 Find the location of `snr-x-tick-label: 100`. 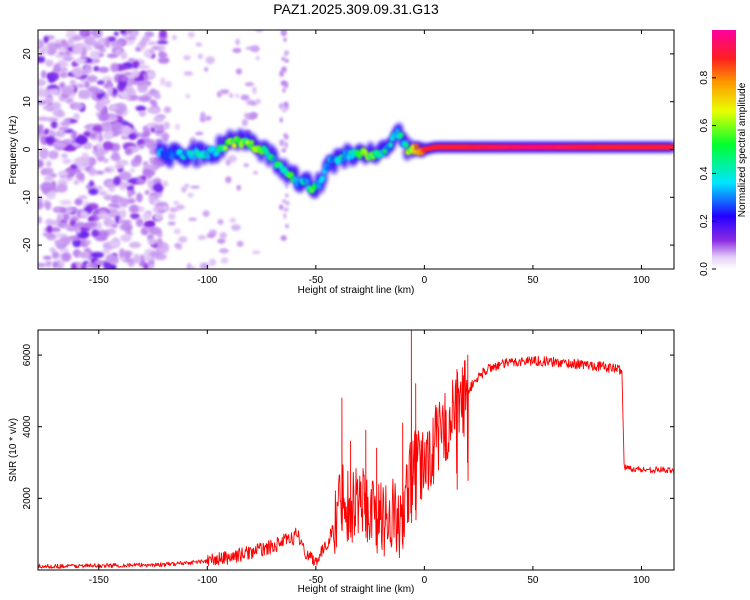

snr-x-tick-label: 100 is located at coordinates (641, 580).